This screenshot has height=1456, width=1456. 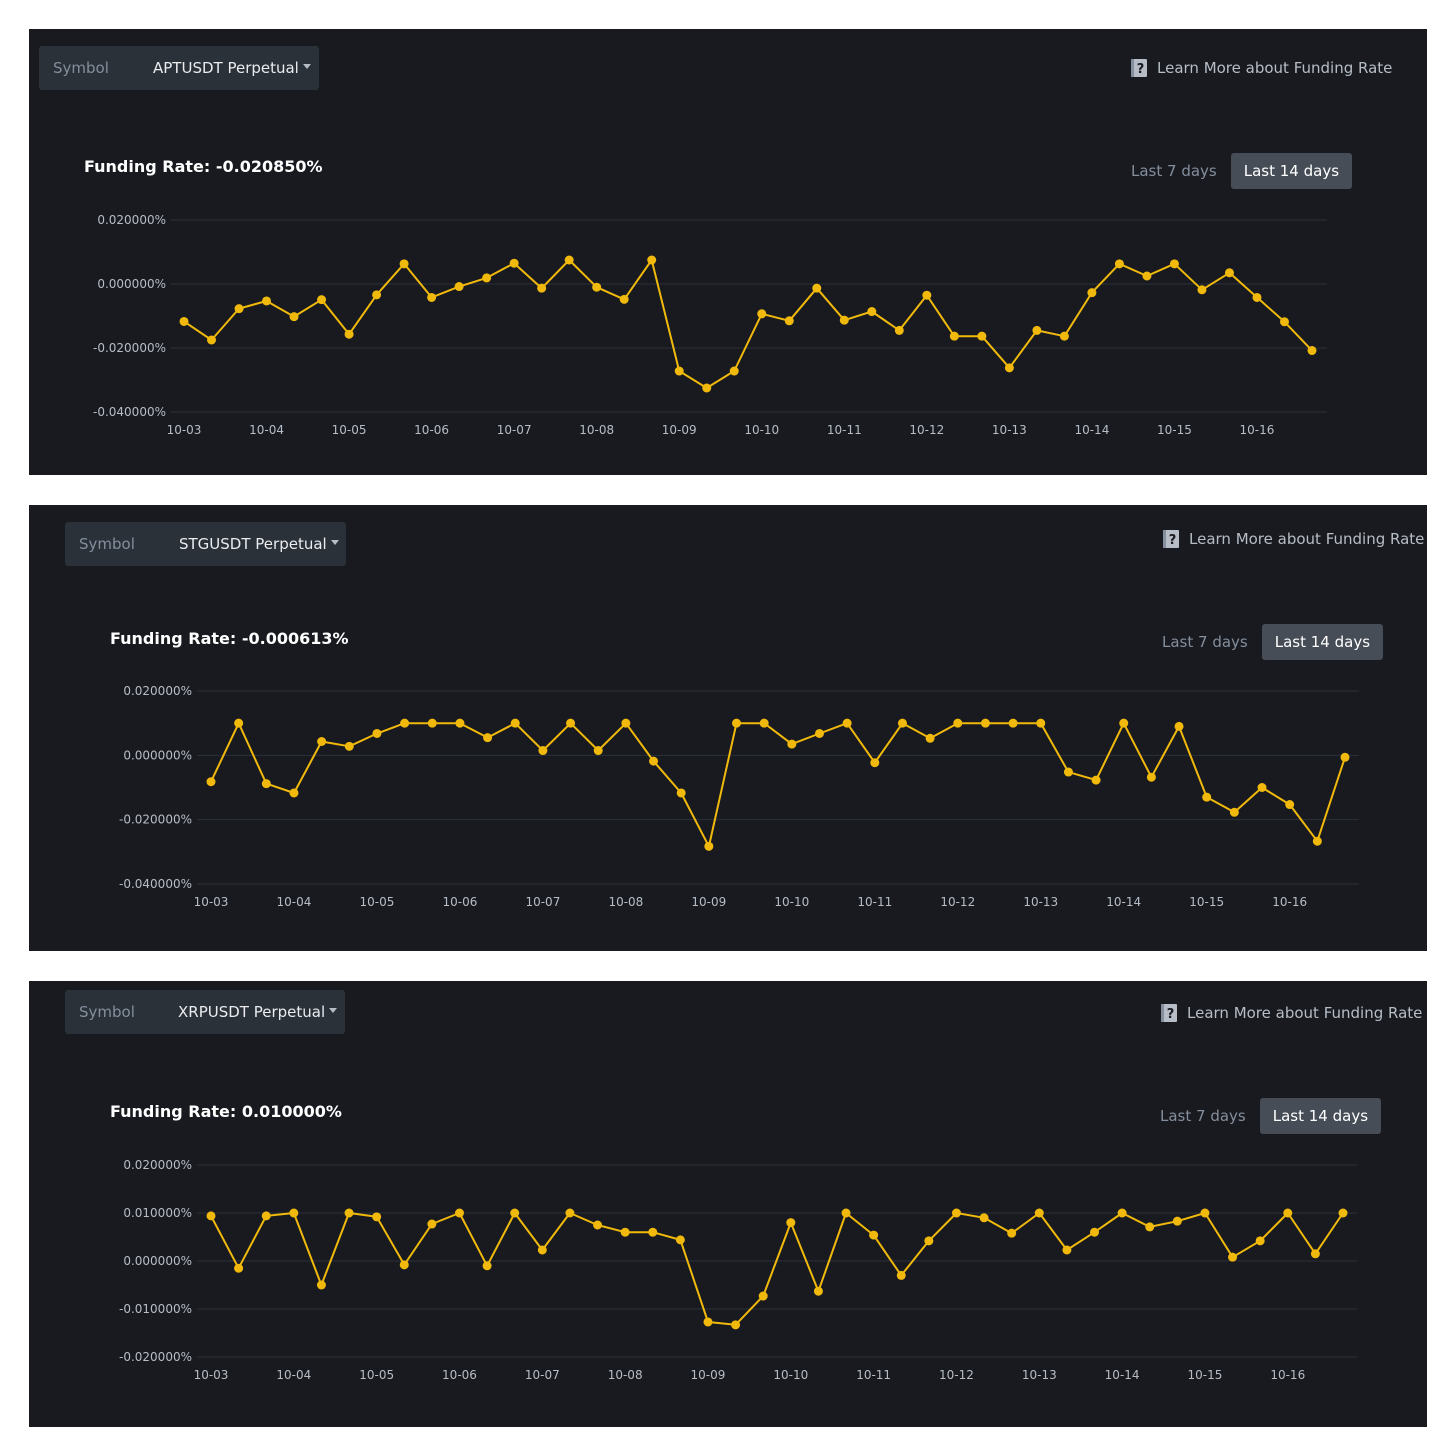 What do you see at coordinates (205, 544) in the screenshot?
I see `symbol-selector: Symbol STGUSDT Perpetual` at bounding box center [205, 544].